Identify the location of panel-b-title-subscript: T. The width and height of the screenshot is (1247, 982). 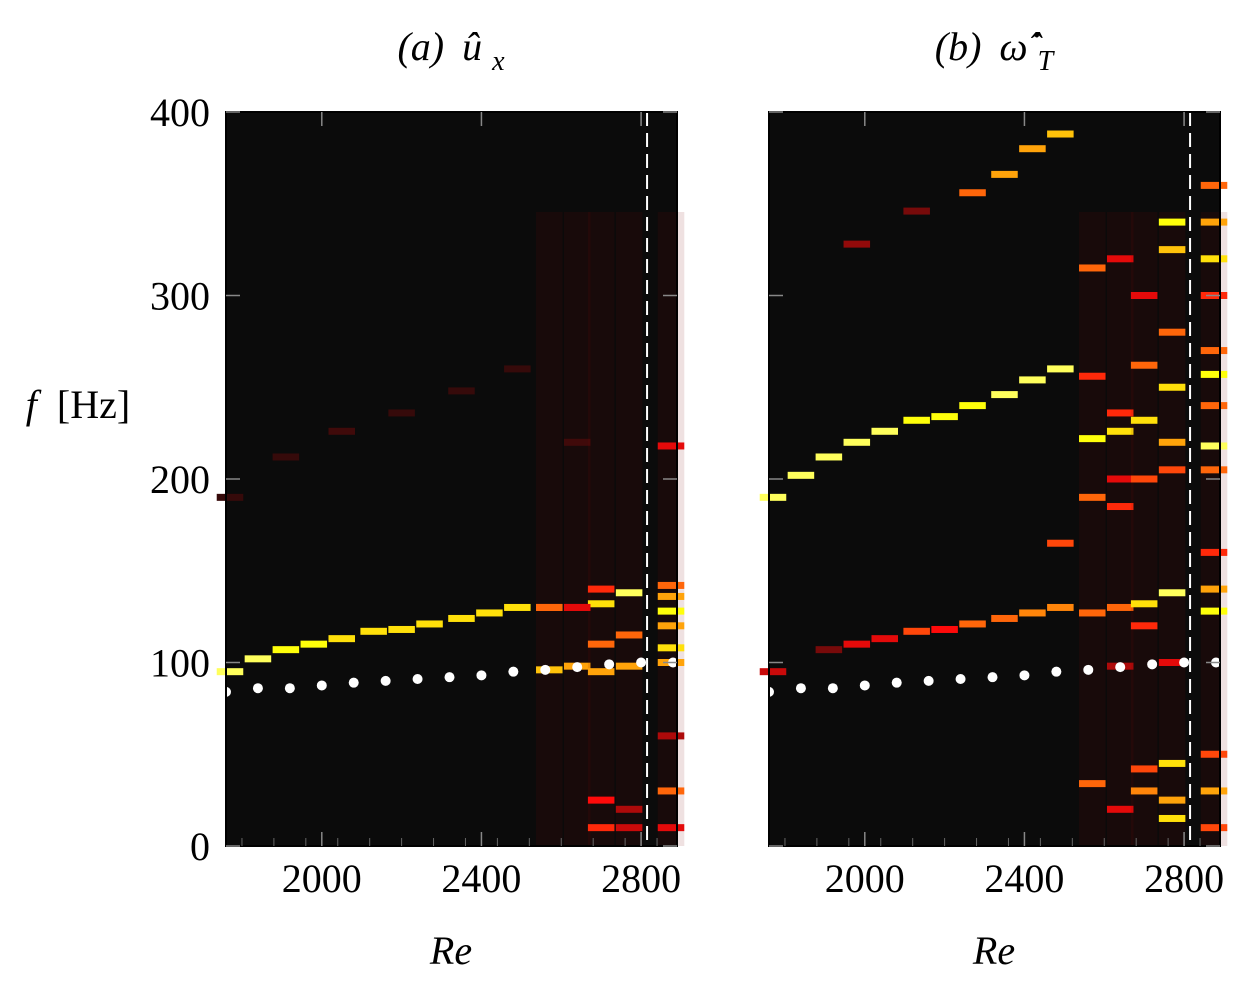
(1047, 61).